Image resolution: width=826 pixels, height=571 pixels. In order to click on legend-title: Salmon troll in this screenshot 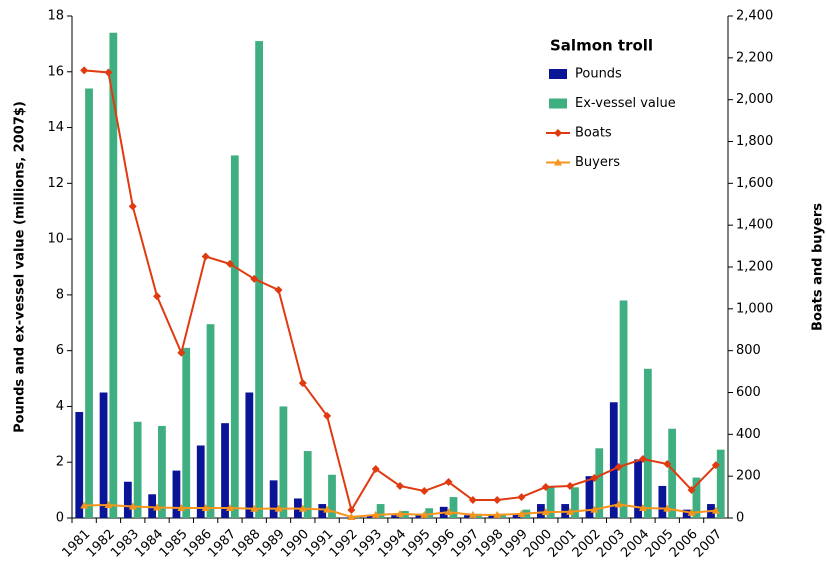, I will do `click(601, 46)`.